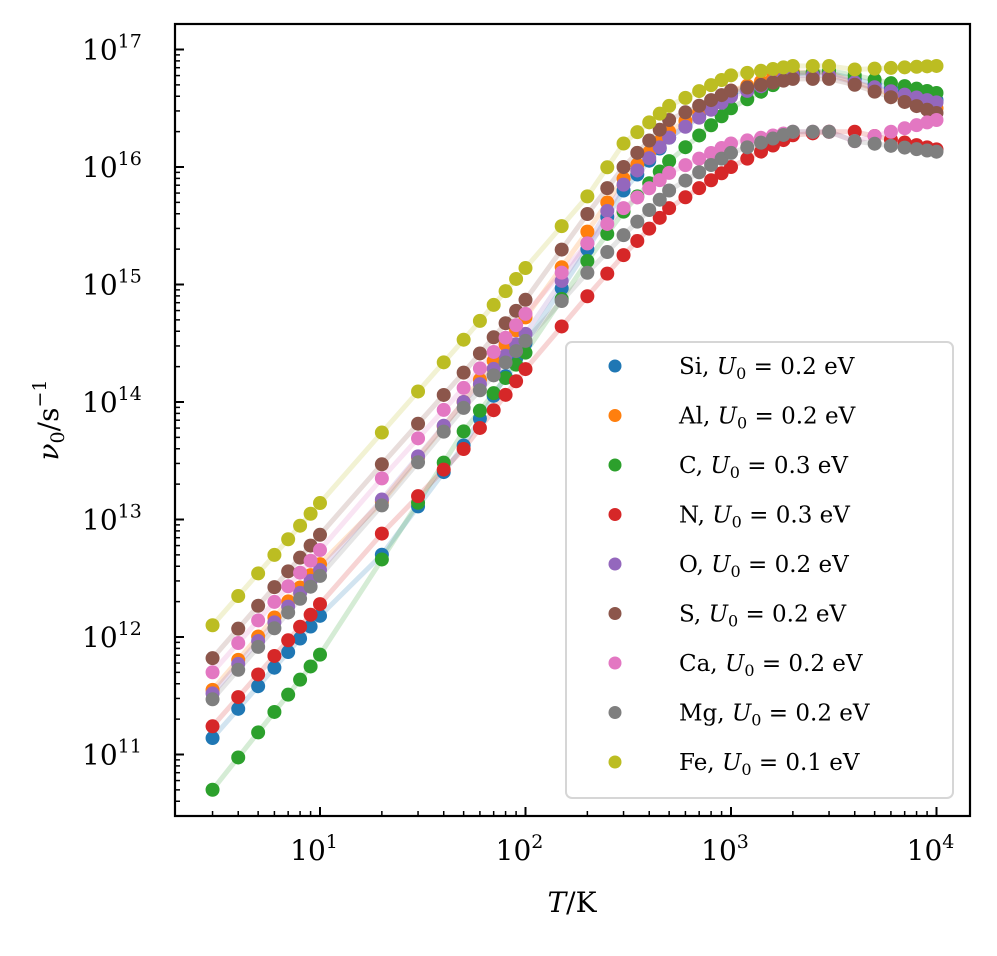 The width and height of the screenshot is (997, 956). I want to click on legend-label: S, U0 = 0.2 eV, so click(763, 616).